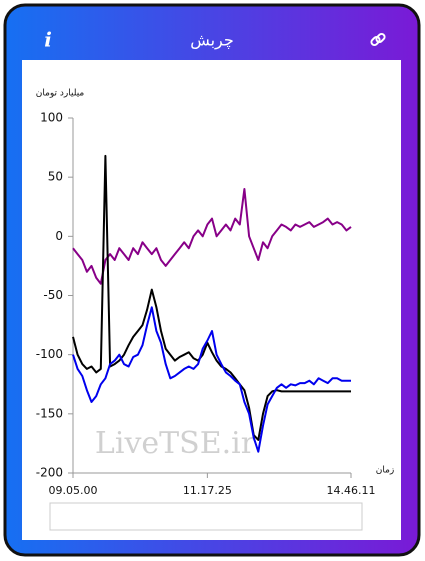 The width and height of the screenshot is (425, 561). What do you see at coordinates (351, 490) in the screenshot?
I see `x-tick-label: 14.46.11` at bounding box center [351, 490].